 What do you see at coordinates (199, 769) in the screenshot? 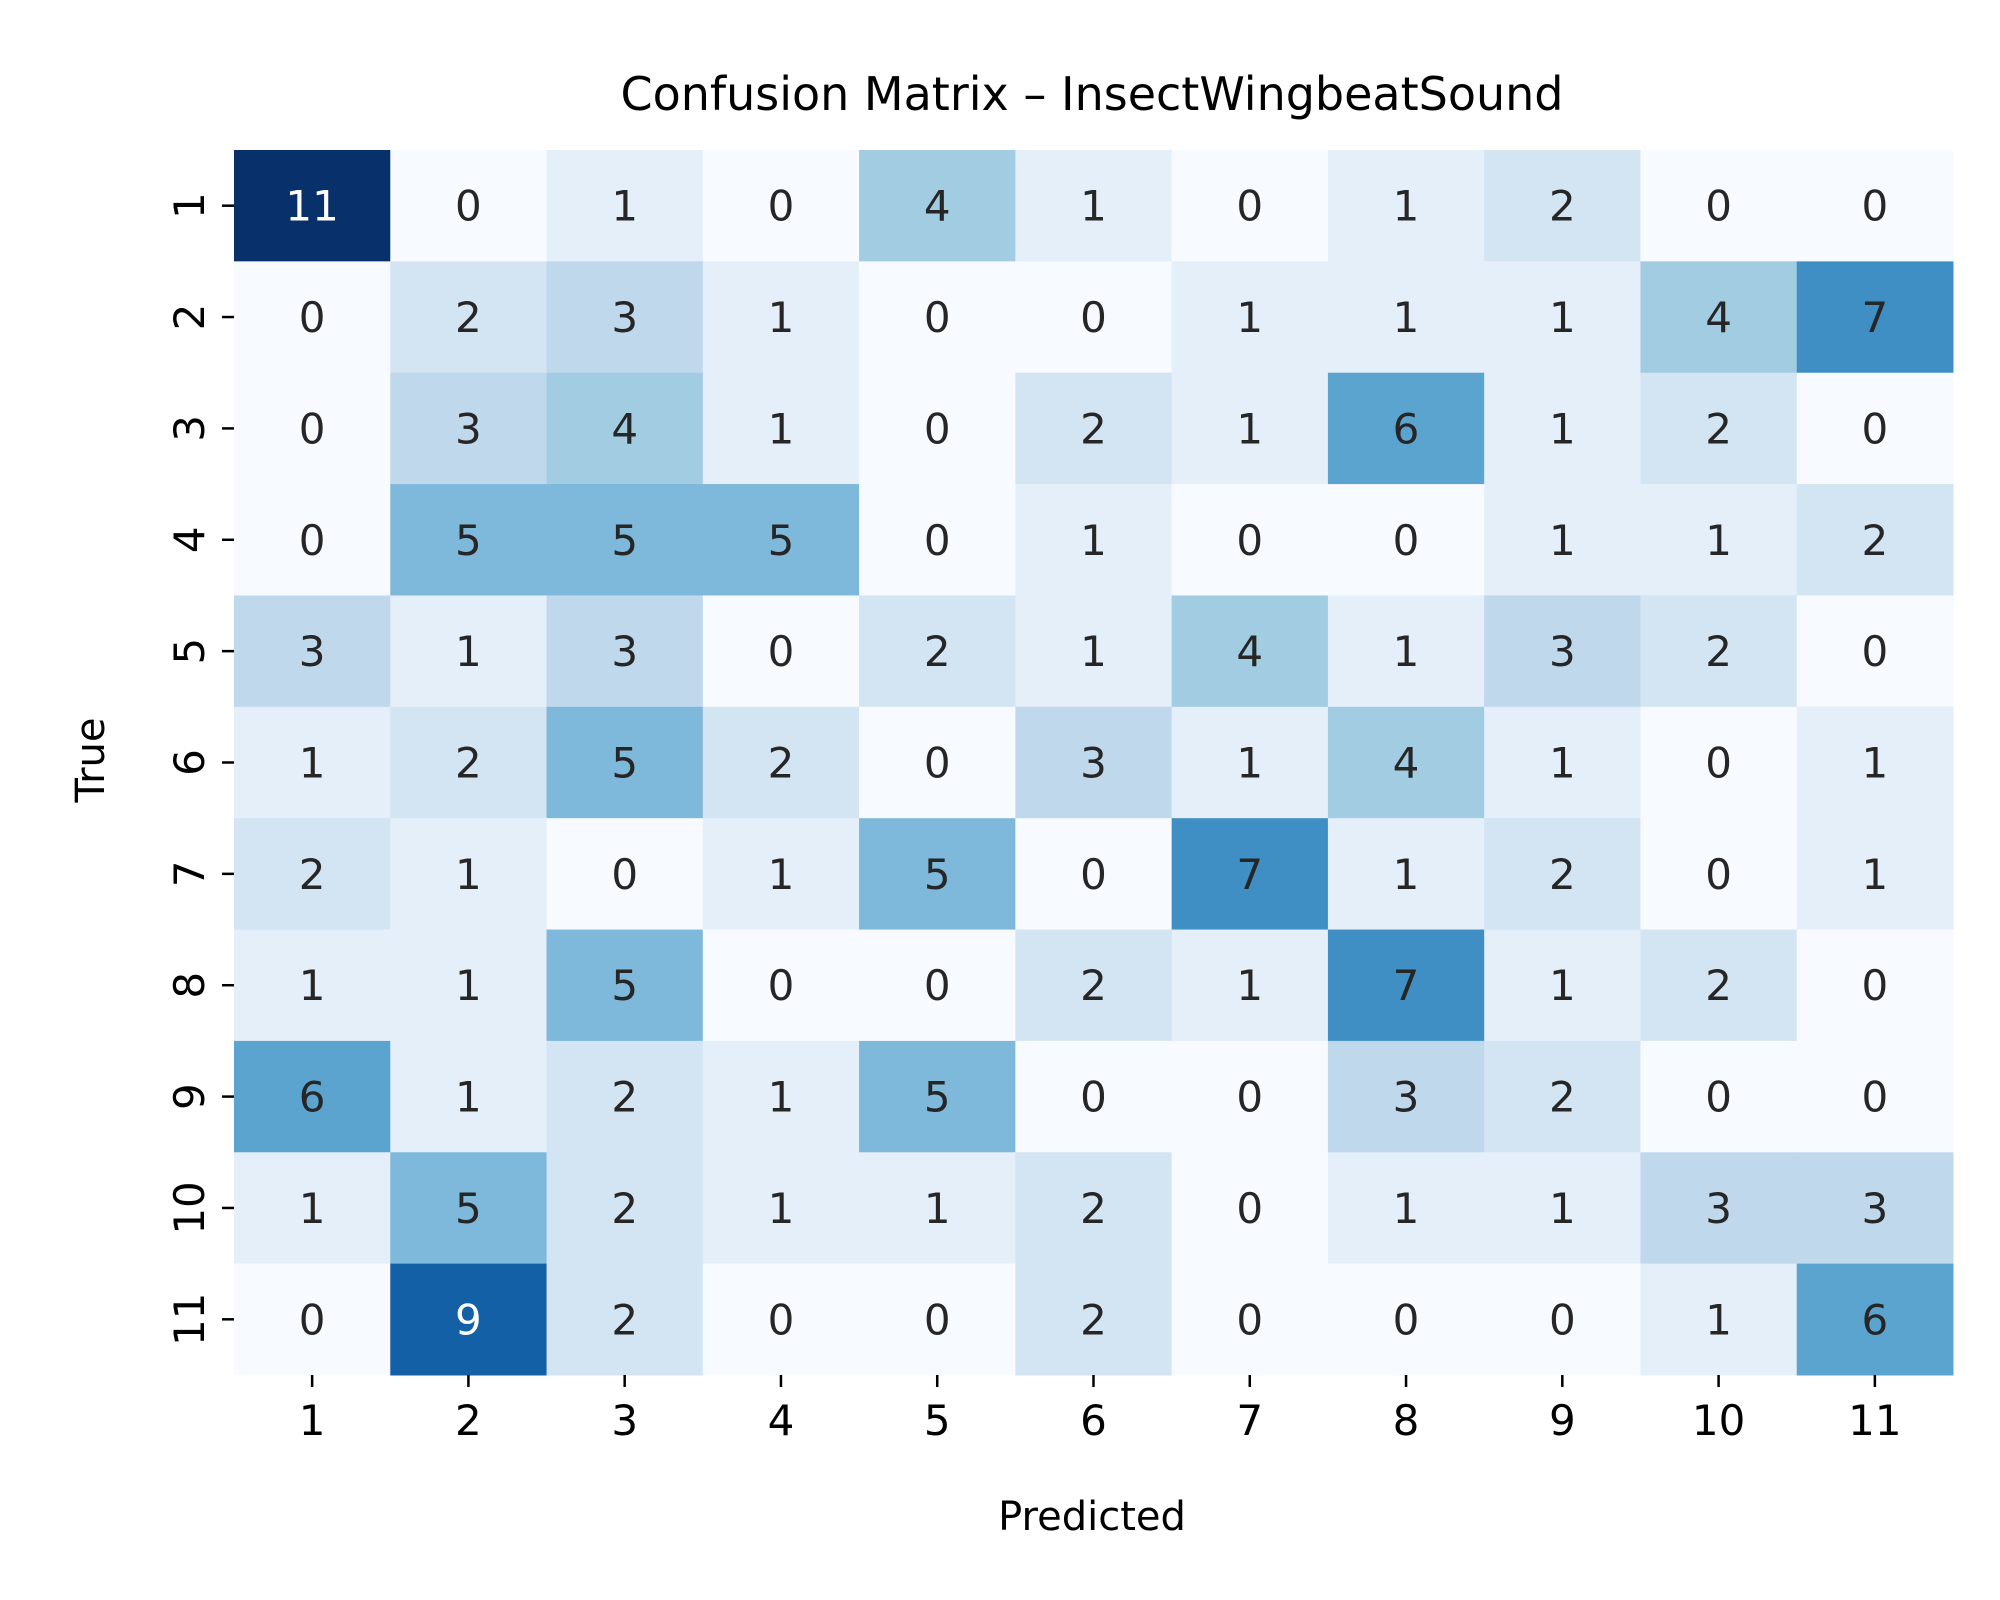
I see `y-axis-ticks: 1 2 3 4 5 6 7 8 9 10 11` at bounding box center [199, 769].